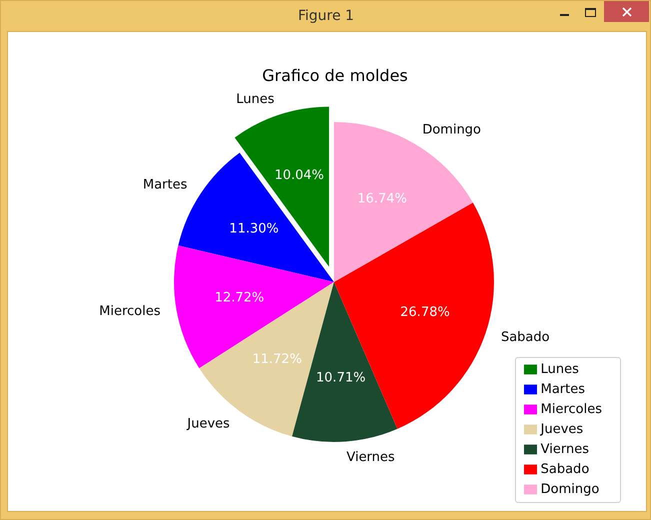  What do you see at coordinates (165, 184) in the screenshot?
I see `slice-label: Martes` at bounding box center [165, 184].